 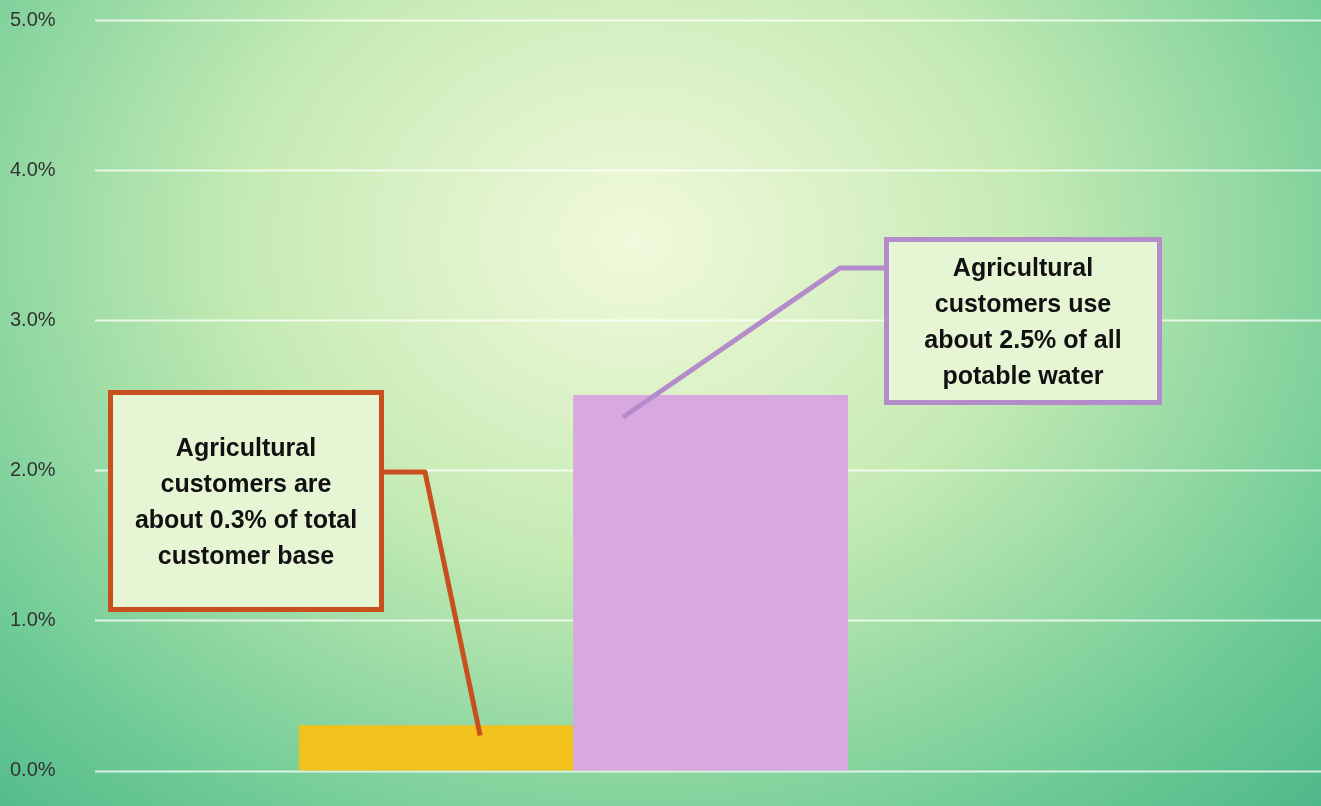 I want to click on y-tick-label: 2.0%, so click(x=33, y=468).